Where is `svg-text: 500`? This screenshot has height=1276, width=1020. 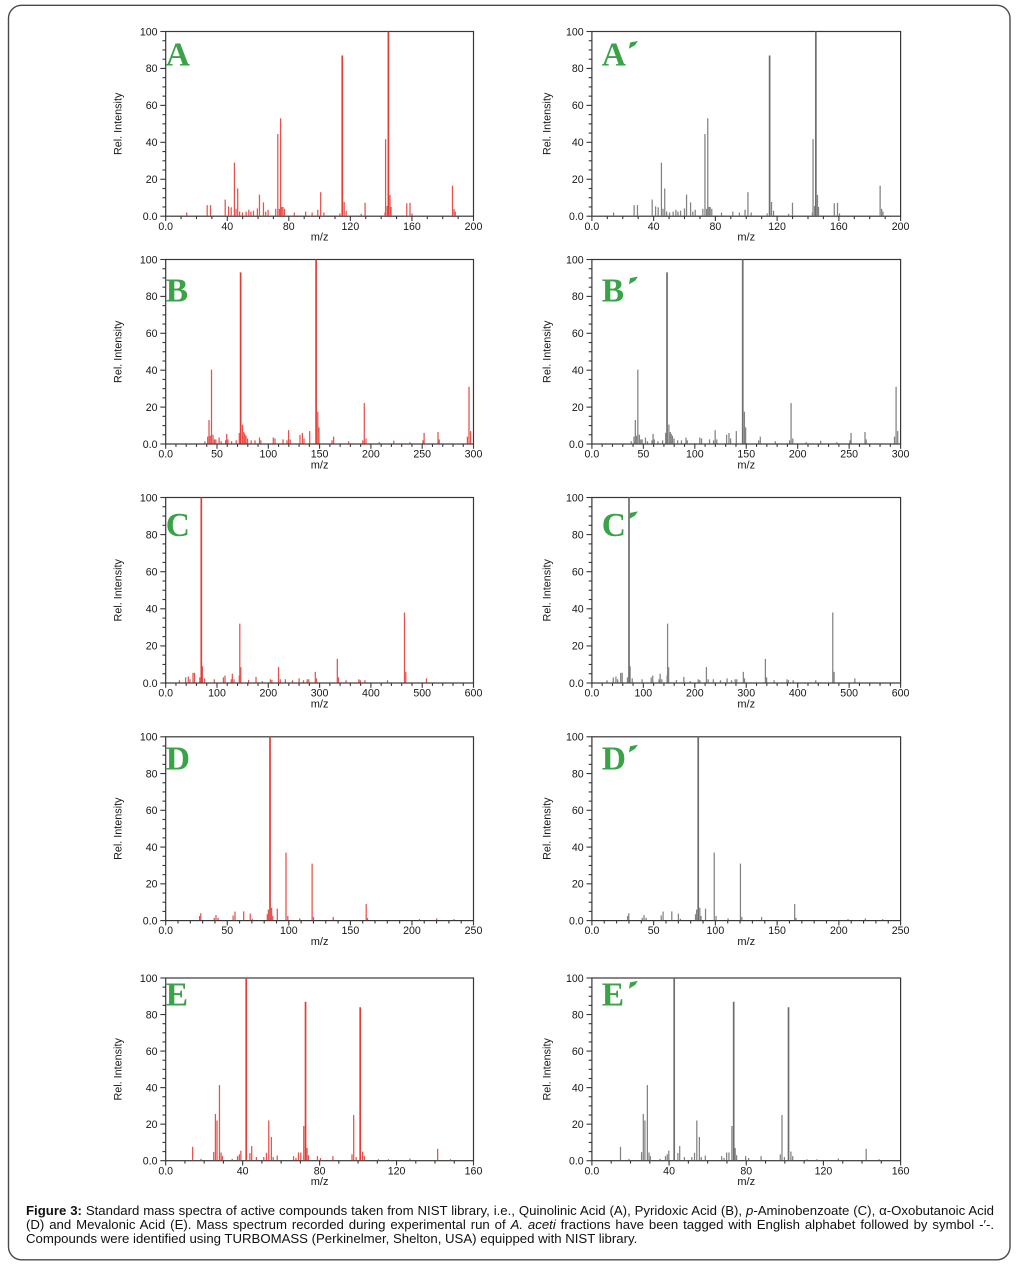 svg-text: 500 is located at coordinates (849, 694).